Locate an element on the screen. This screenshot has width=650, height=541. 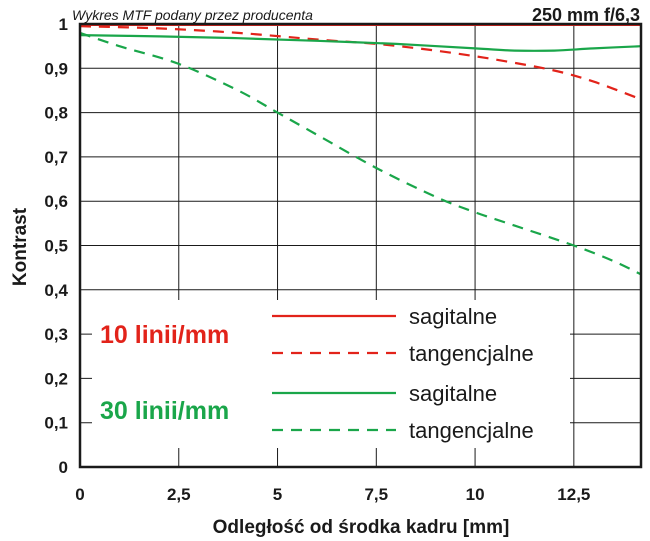
y-axis-label: Kontrast is located at coordinates (20, 246).